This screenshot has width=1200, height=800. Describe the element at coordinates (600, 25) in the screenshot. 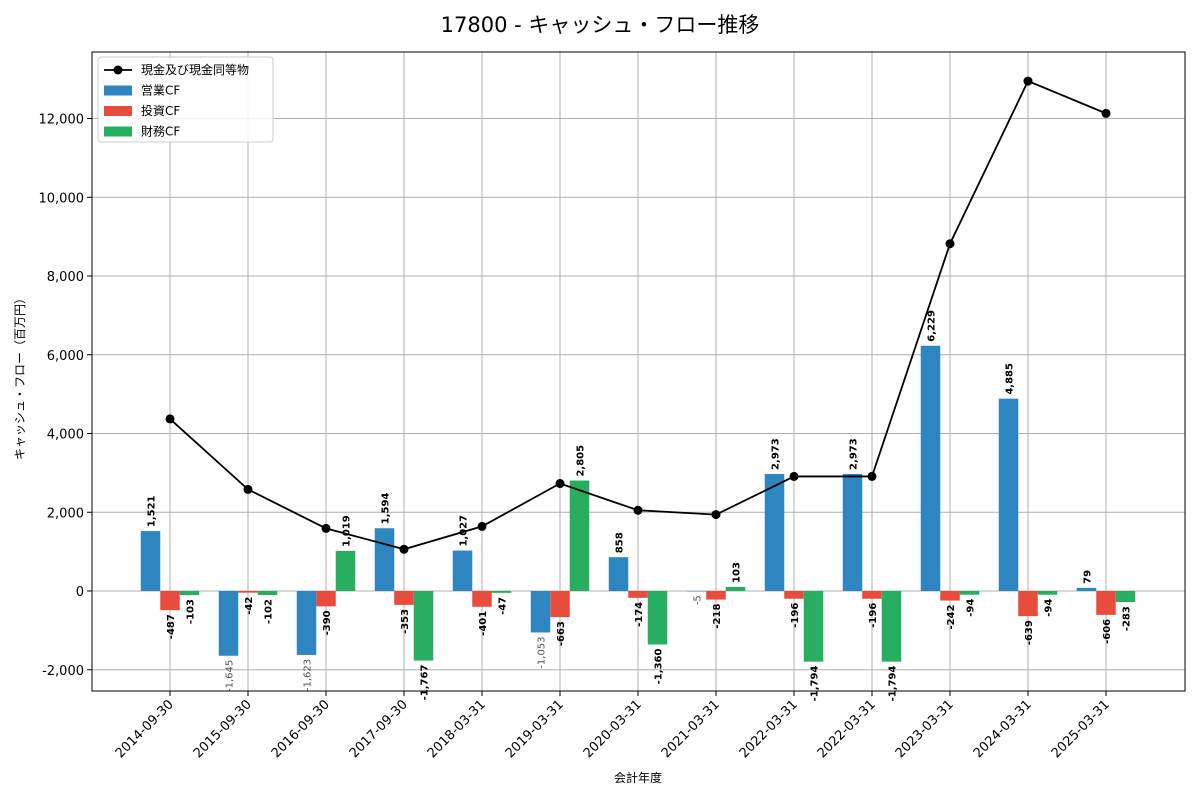

I see `chart-title: 17800 - キャッシュ・フロー推移` at that location.